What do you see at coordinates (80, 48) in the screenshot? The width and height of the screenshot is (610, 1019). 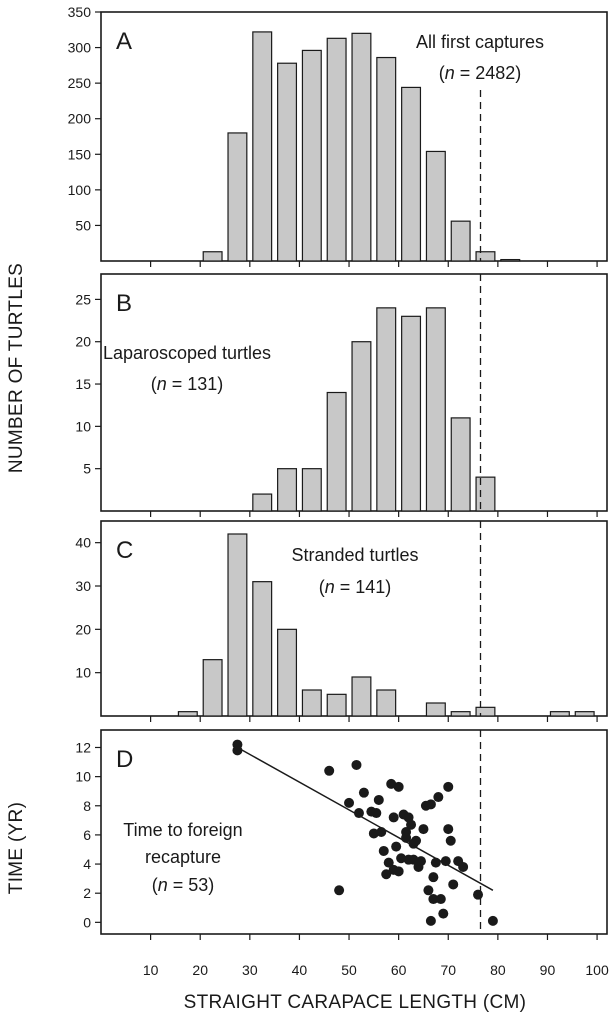 I see `y-tick-label: 300` at bounding box center [80, 48].